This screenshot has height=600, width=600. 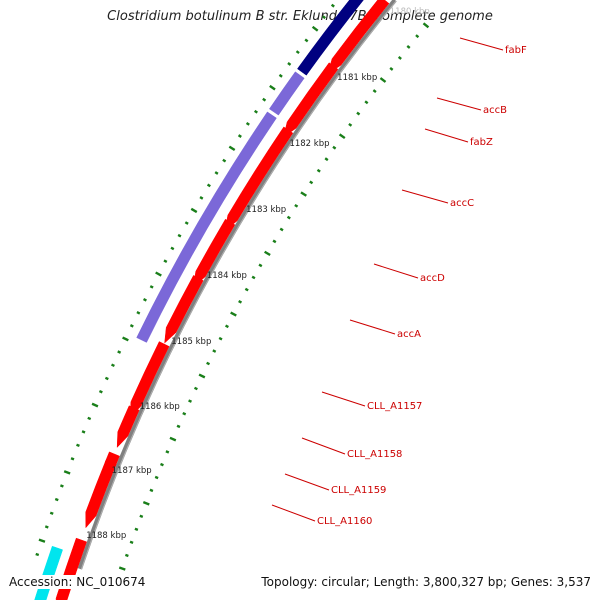 What do you see at coordinates (132, 471) in the screenshot?
I see `kbp-tick-label: 1187 kbp` at bounding box center [132, 471].